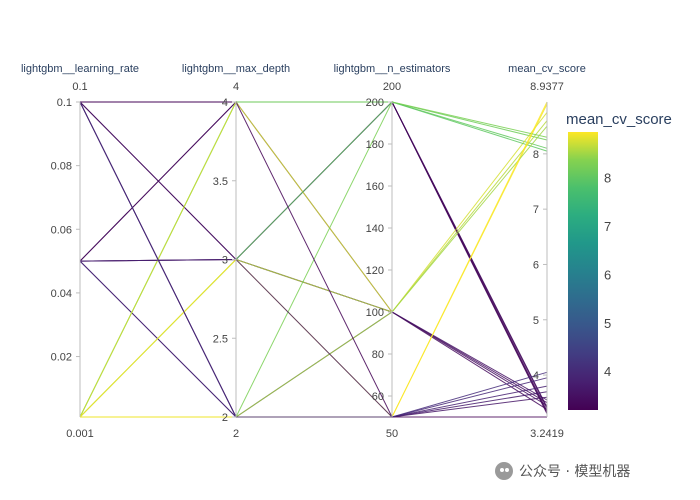 The height and width of the screenshot is (500, 700). What do you see at coordinates (61, 167) in the screenshot?
I see `axis-0-tick-label-3: 0.08` at bounding box center [61, 167].